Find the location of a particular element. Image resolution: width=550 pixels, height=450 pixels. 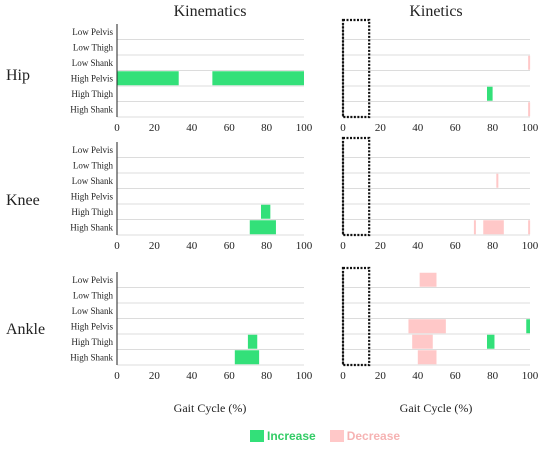

panel-hip-kinetics: 0 20 40 60 80 100 is located at coordinates (439, 76).